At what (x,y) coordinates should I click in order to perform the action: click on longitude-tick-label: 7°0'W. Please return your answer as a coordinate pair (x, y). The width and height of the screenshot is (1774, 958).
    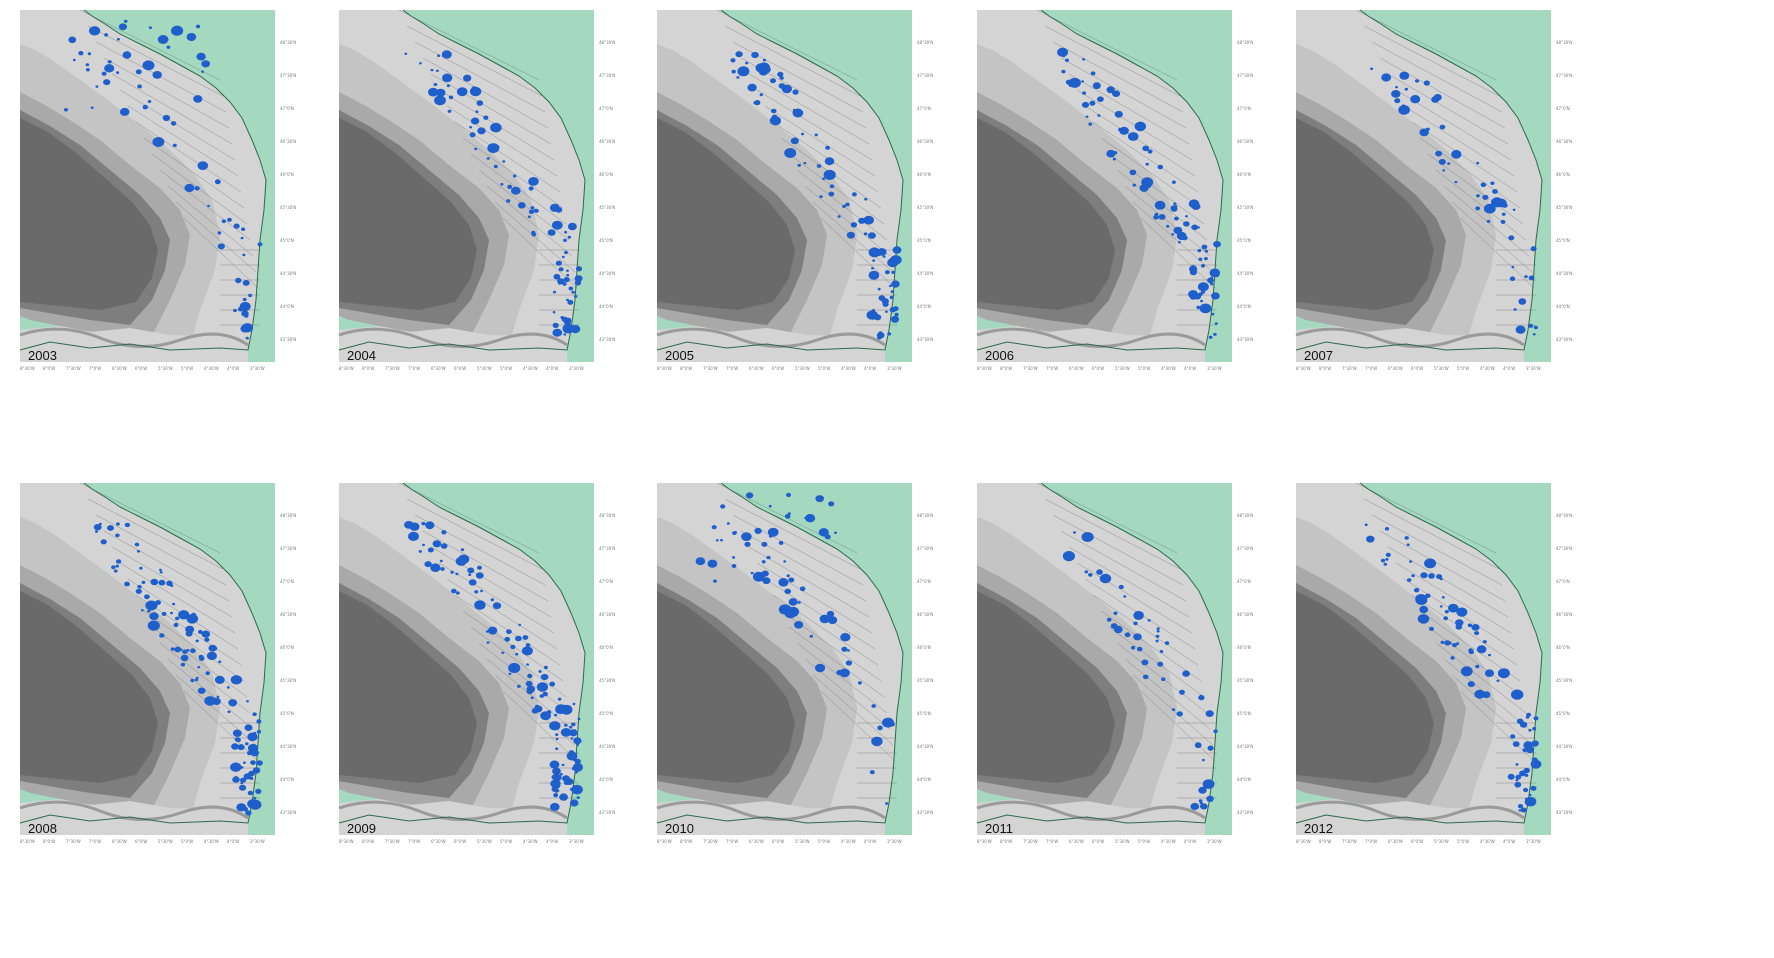
    Looking at the image, I should click on (414, 841).